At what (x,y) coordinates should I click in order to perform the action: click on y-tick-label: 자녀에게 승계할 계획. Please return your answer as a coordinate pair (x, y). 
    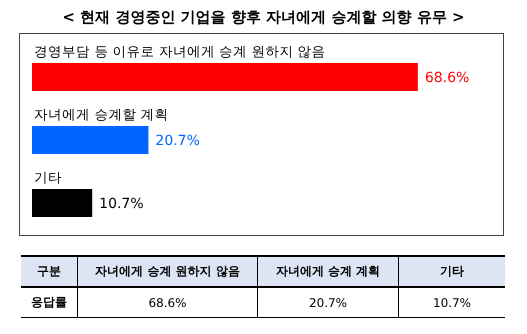
    Looking at the image, I should click on (101, 115).